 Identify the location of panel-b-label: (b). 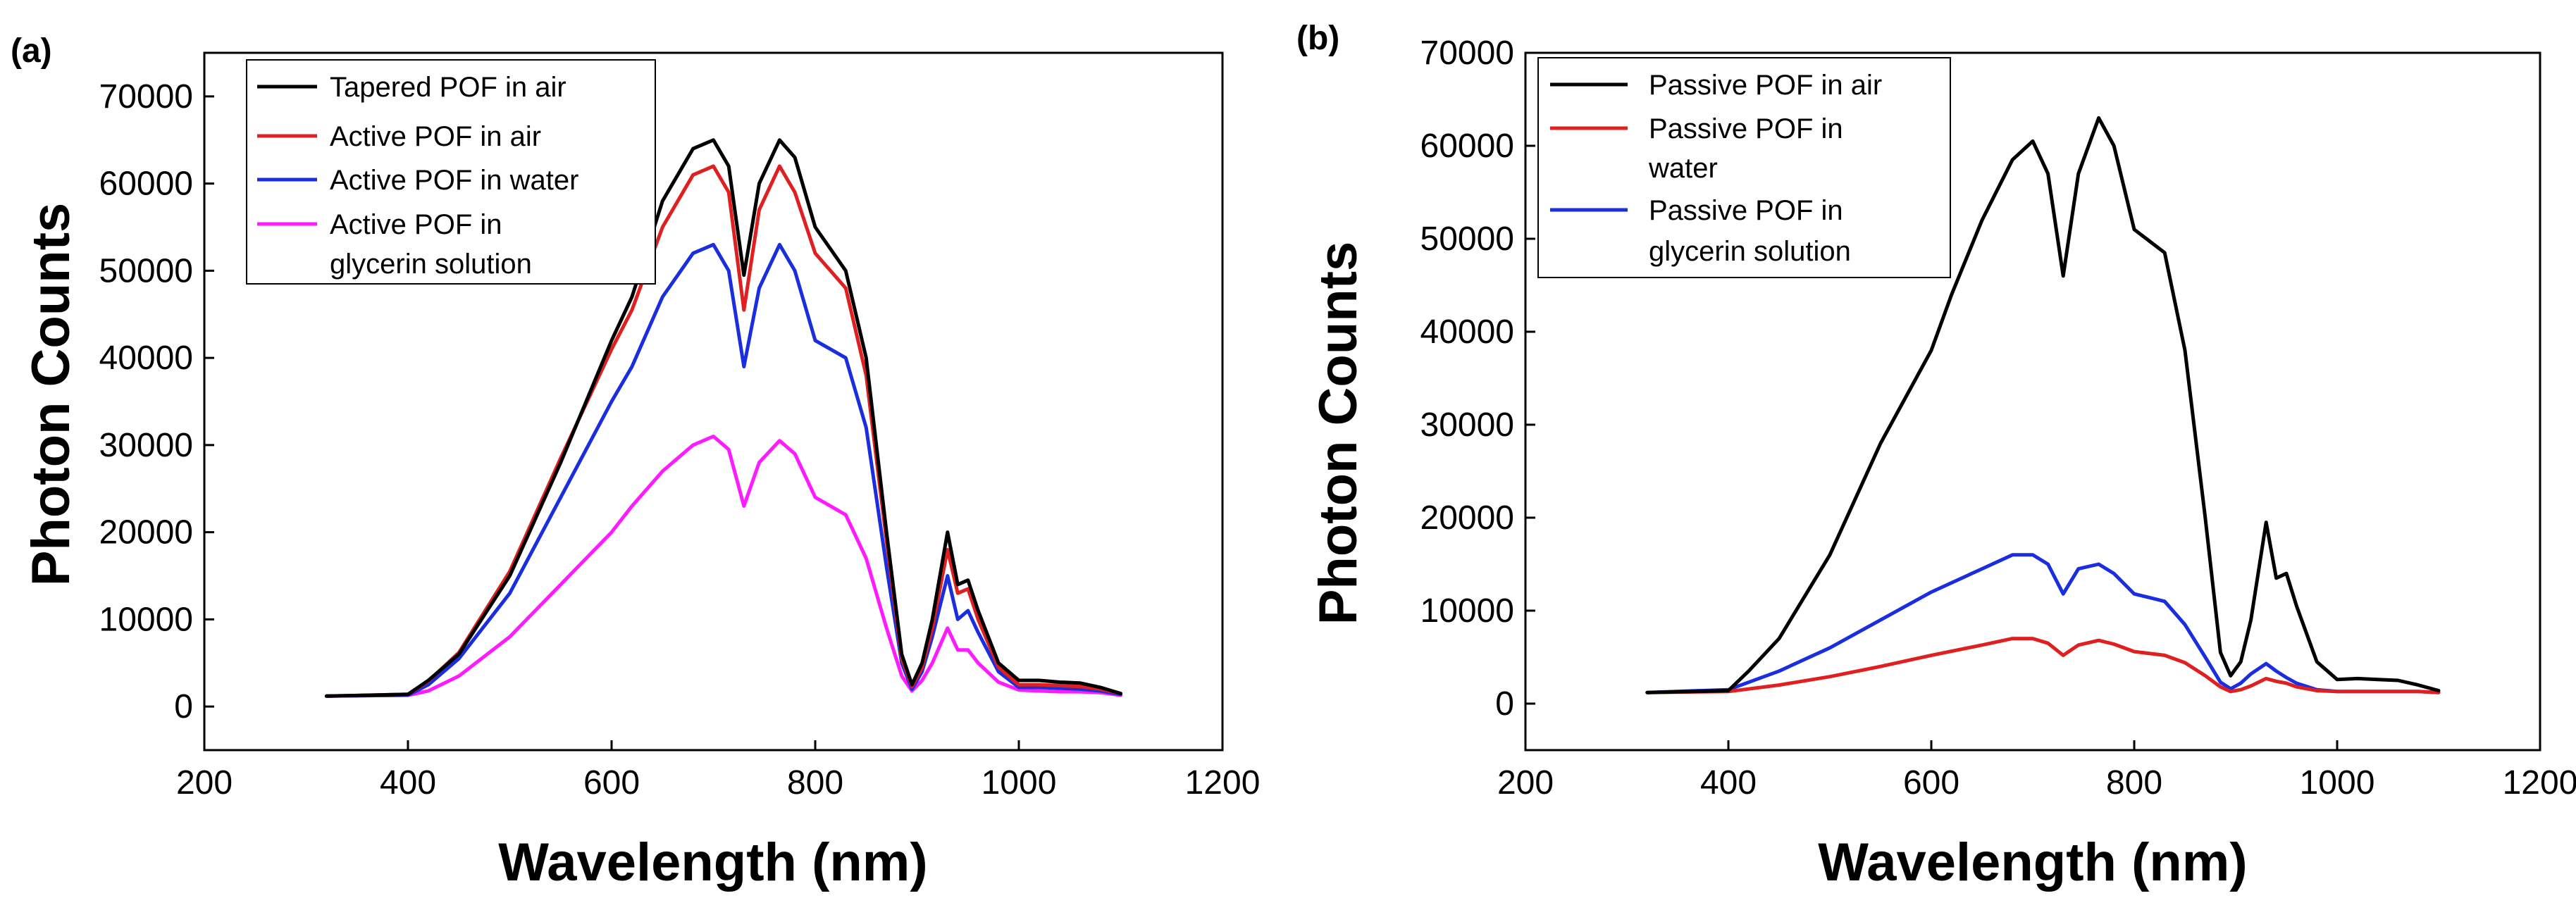
(1317, 38).